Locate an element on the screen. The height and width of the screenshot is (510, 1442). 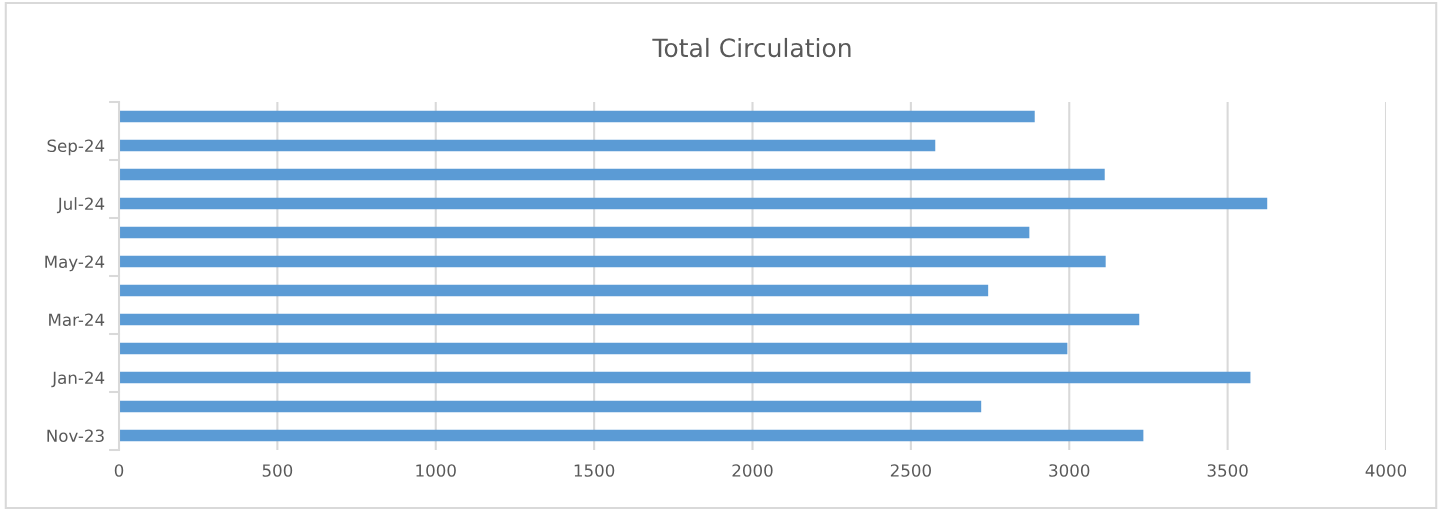
y-tick-label: Mar-24 is located at coordinates (77, 320).